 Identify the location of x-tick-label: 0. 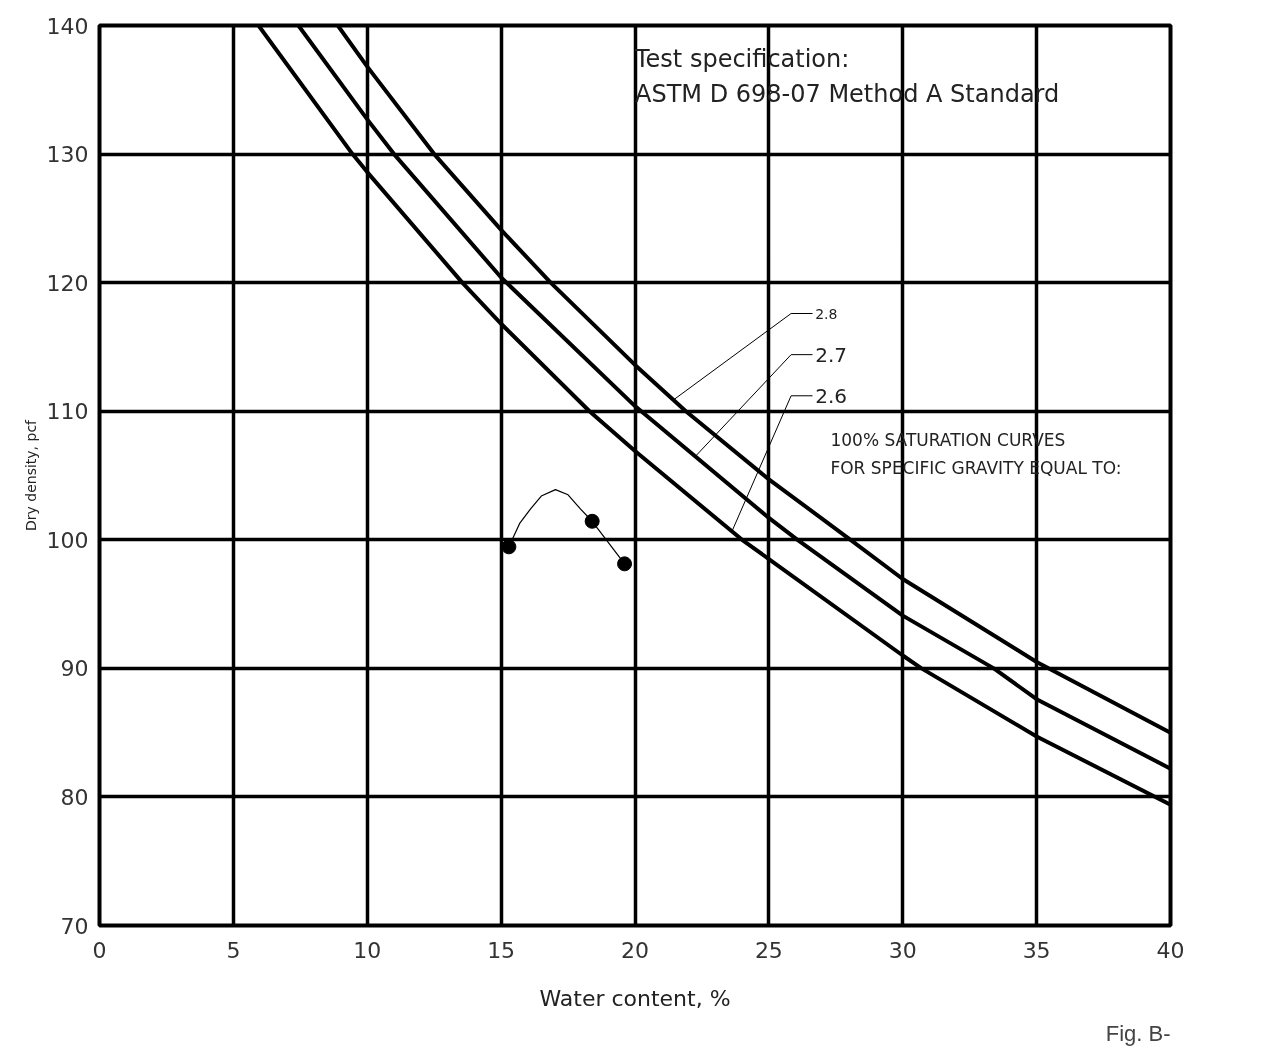
(99, 950).